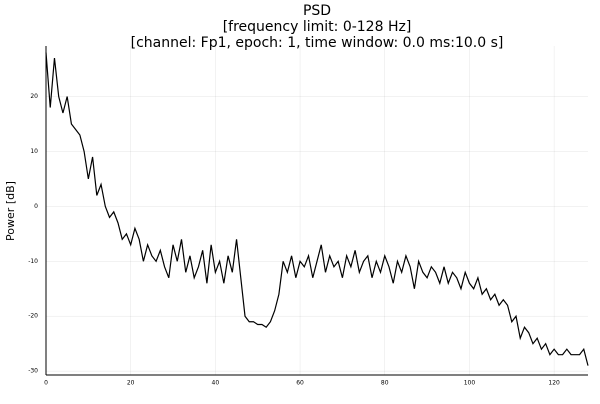 The width and height of the screenshot is (600, 404). What do you see at coordinates (34, 96) in the screenshot?
I see `y-tick-label: 20` at bounding box center [34, 96].